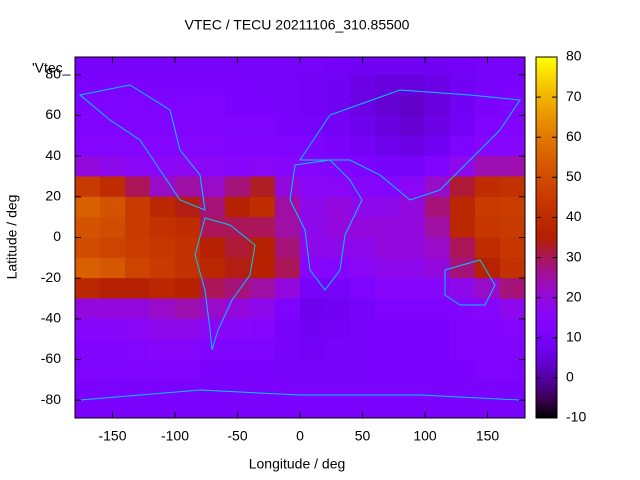  What do you see at coordinates (51, 399) in the screenshot?
I see `y-tick-label: -80` at bounding box center [51, 399].